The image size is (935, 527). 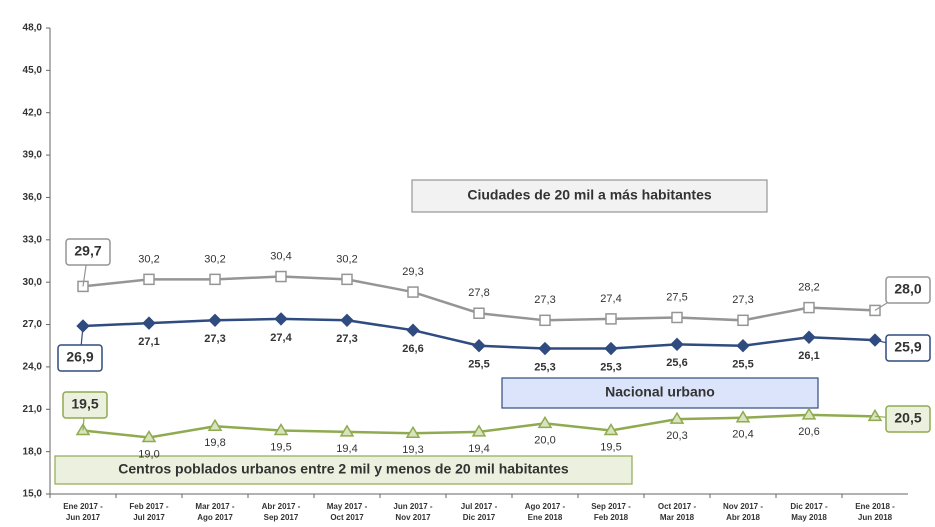 I want to click on value-label: 29,3, so click(x=412, y=272).